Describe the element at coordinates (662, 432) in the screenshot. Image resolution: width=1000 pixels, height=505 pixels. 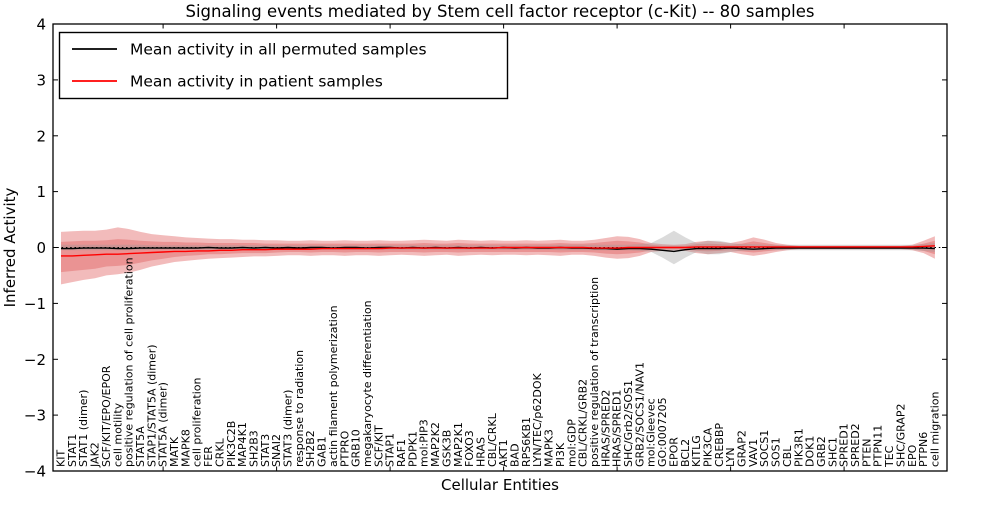
I see `x-category-label: GO:0007205` at that location.